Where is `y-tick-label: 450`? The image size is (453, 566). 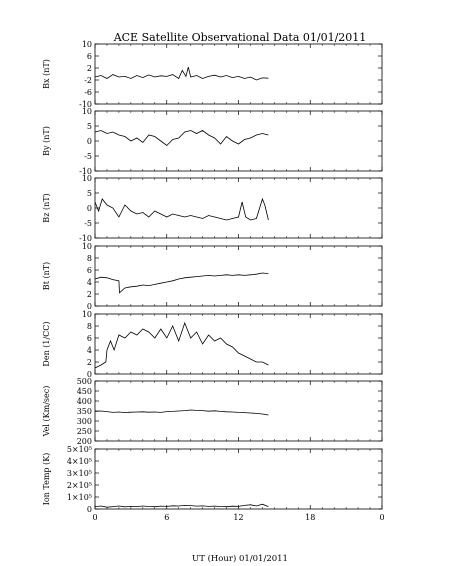
y-tick-label: 450 is located at coordinates (84, 391).